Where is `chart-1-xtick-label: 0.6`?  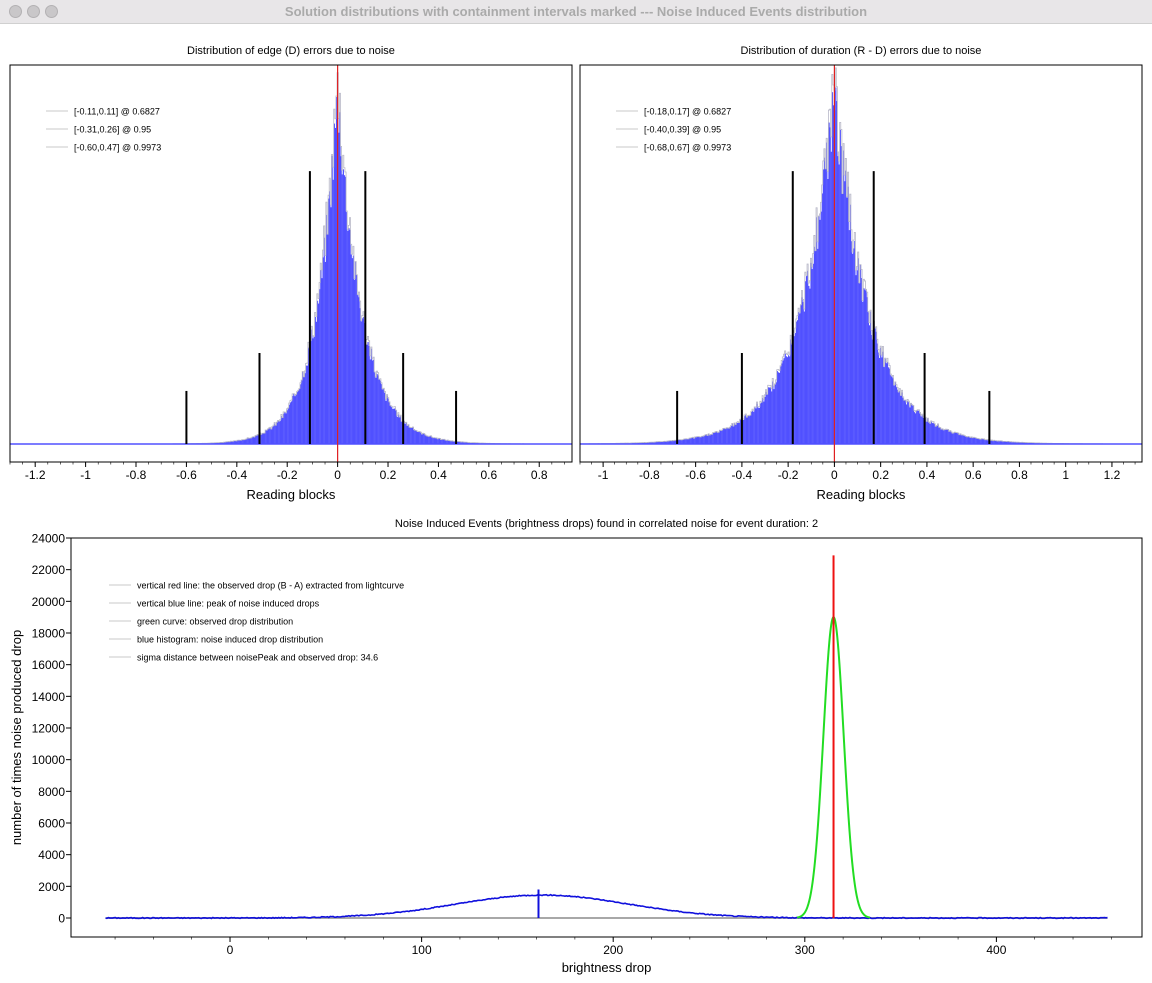
chart-1-xtick-label: 0.6 is located at coordinates (973, 475).